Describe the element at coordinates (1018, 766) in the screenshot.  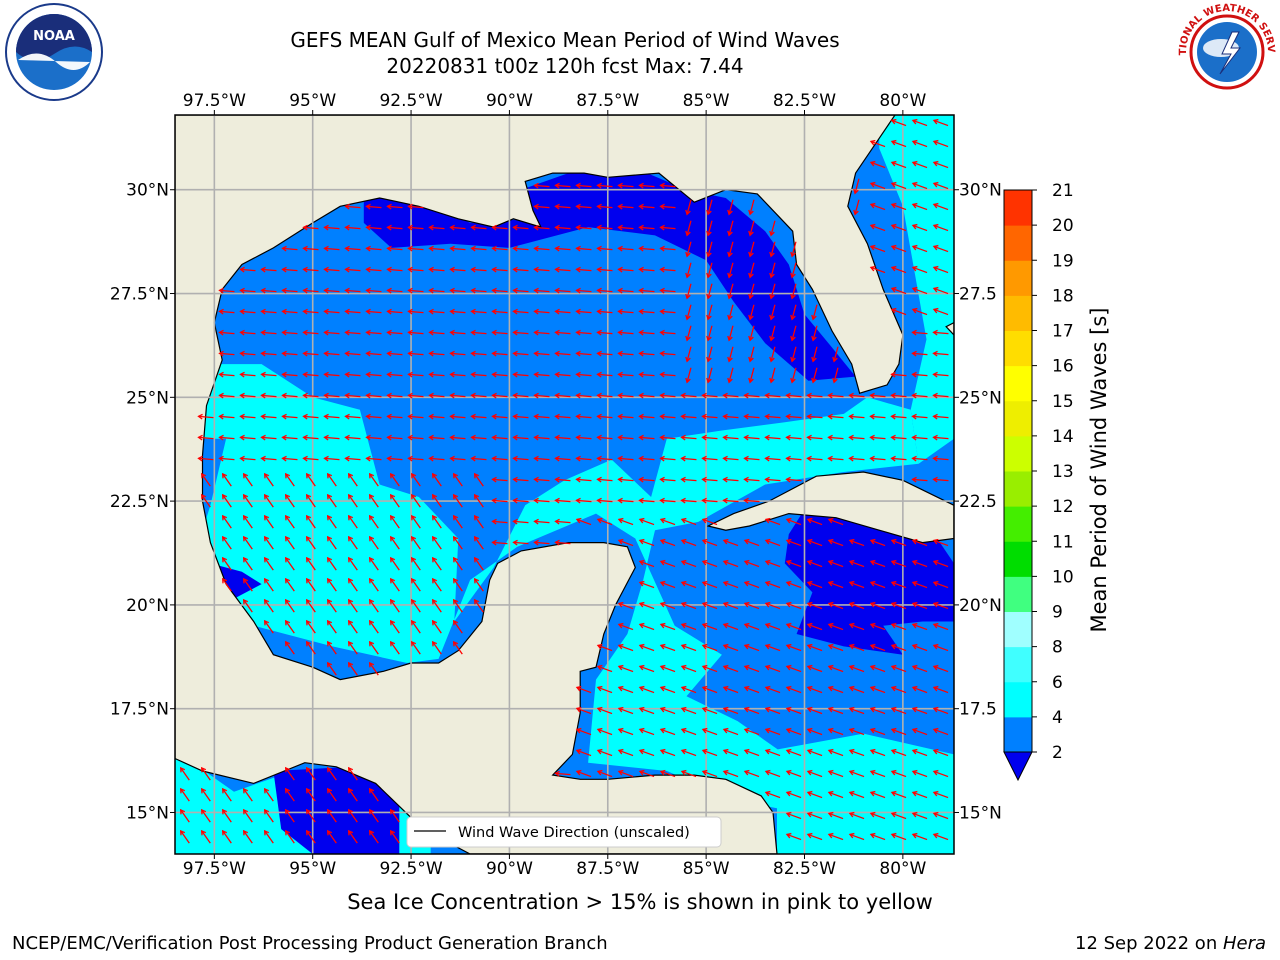
I see `colorbar-extend` at that location.